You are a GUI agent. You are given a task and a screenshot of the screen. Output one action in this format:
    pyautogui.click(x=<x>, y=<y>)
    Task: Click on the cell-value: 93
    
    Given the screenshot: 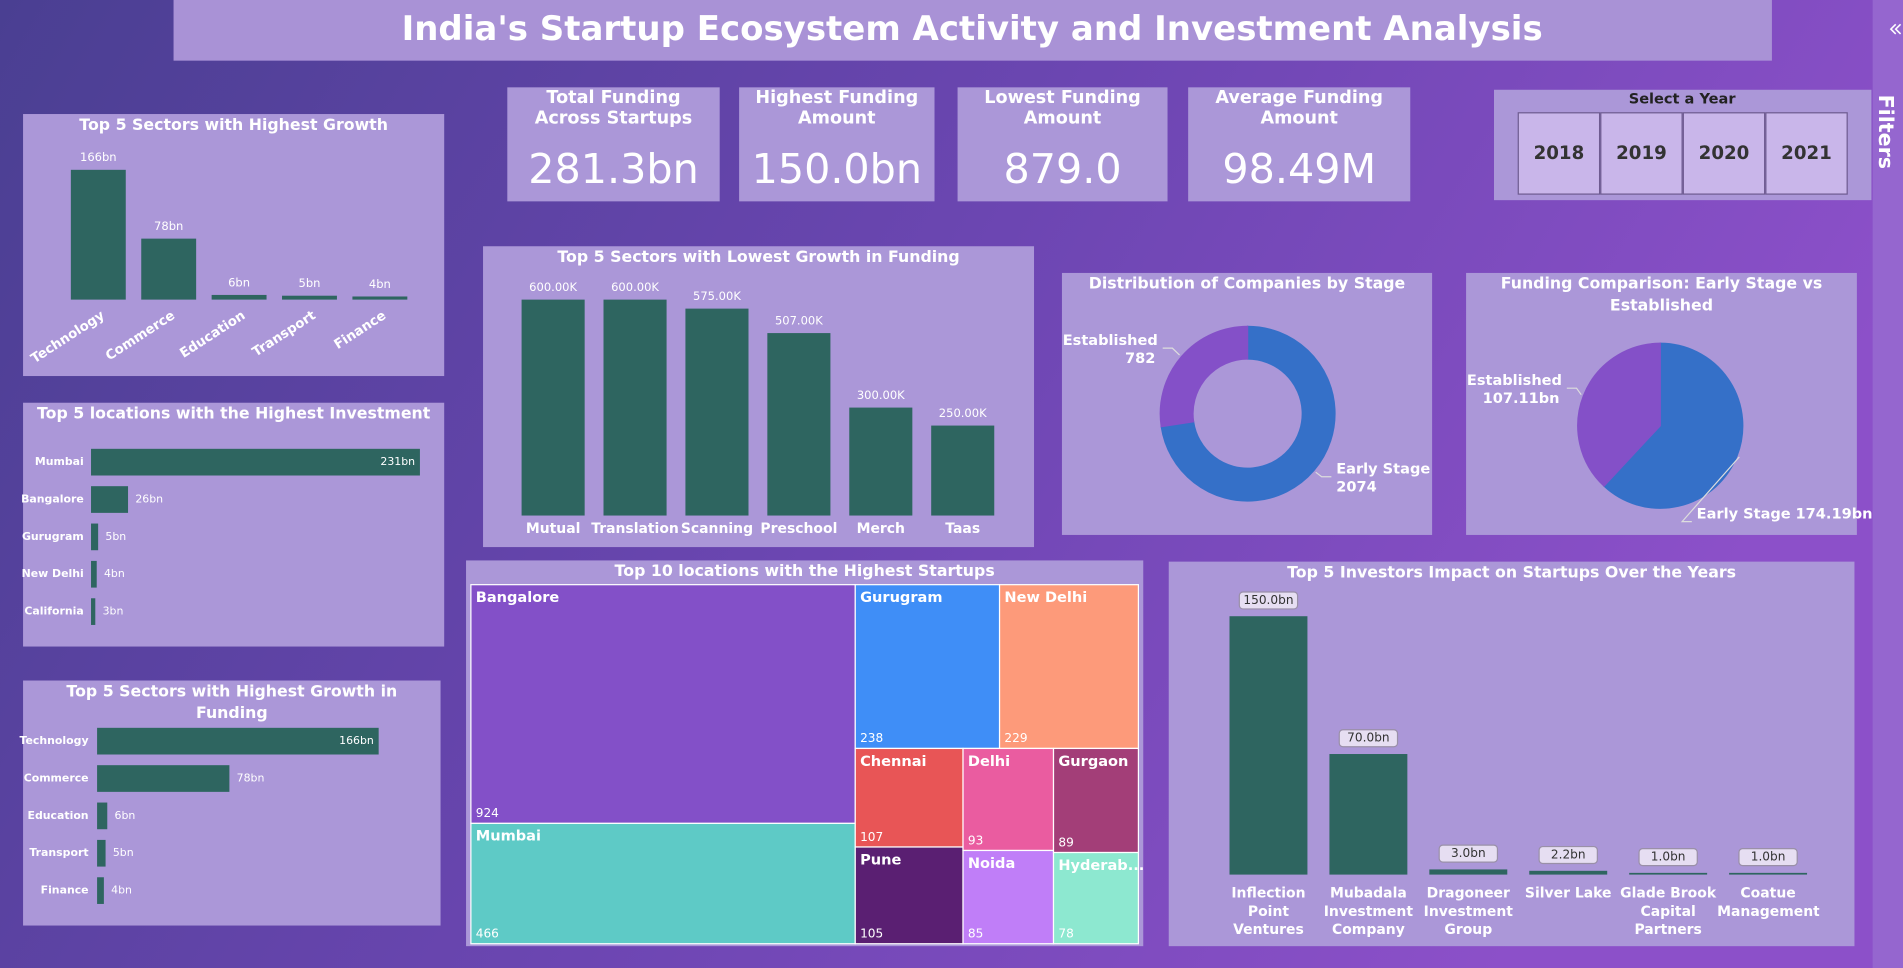 What is the action you would take?
    pyautogui.click(x=975, y=840)
    